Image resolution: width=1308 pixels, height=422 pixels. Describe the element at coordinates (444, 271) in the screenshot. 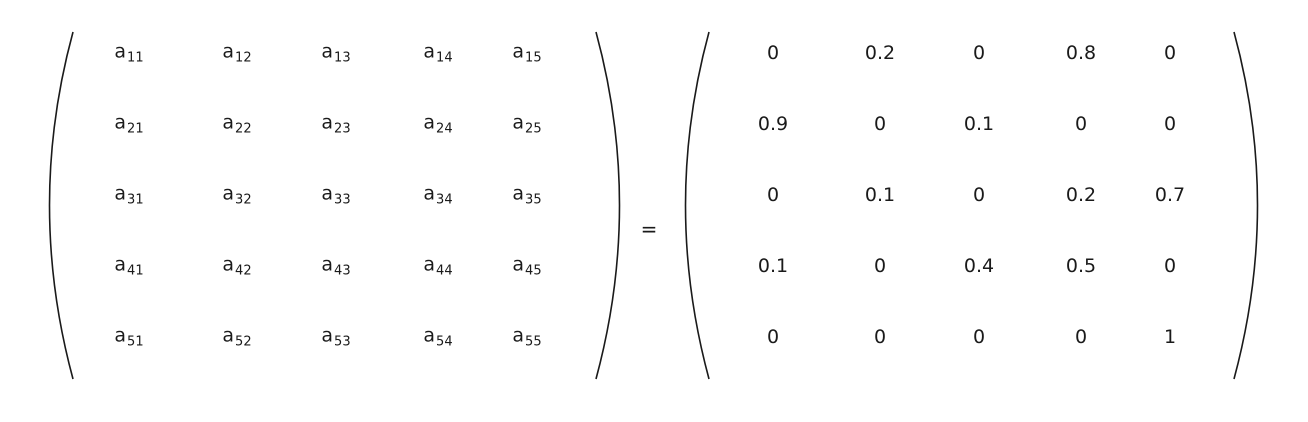

I see `cell-subscript: 44` at that location.